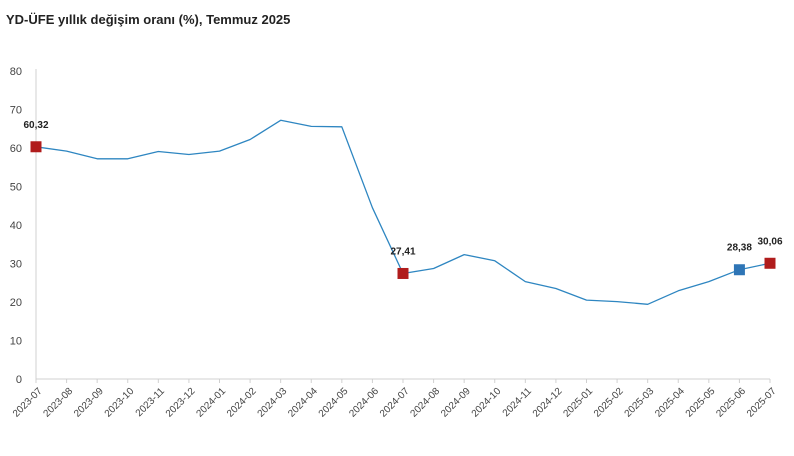  I want to click on x-tick-label: 2023-07, so click(28, 403).